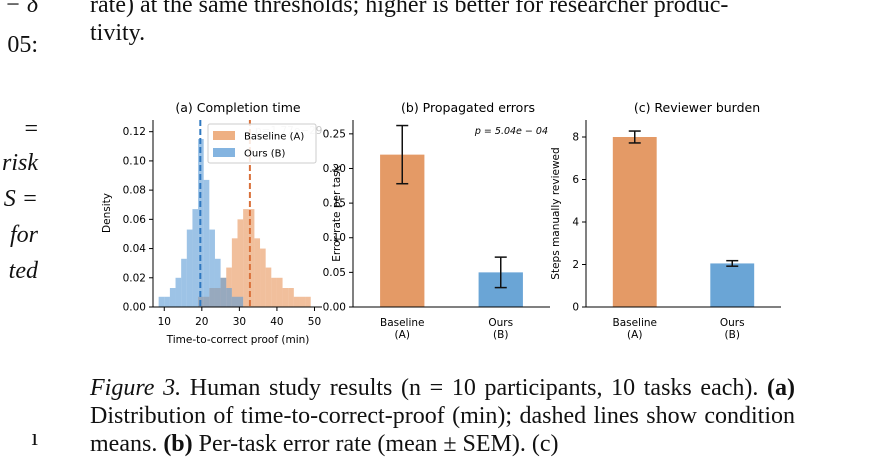 This screenshot has width=883, height=458. What do you see at coordinates (238, 340) in the screenshot?
I see `panel-a-xlabel: Time-to-correct proof (min)` at bounding box center [238, 340].